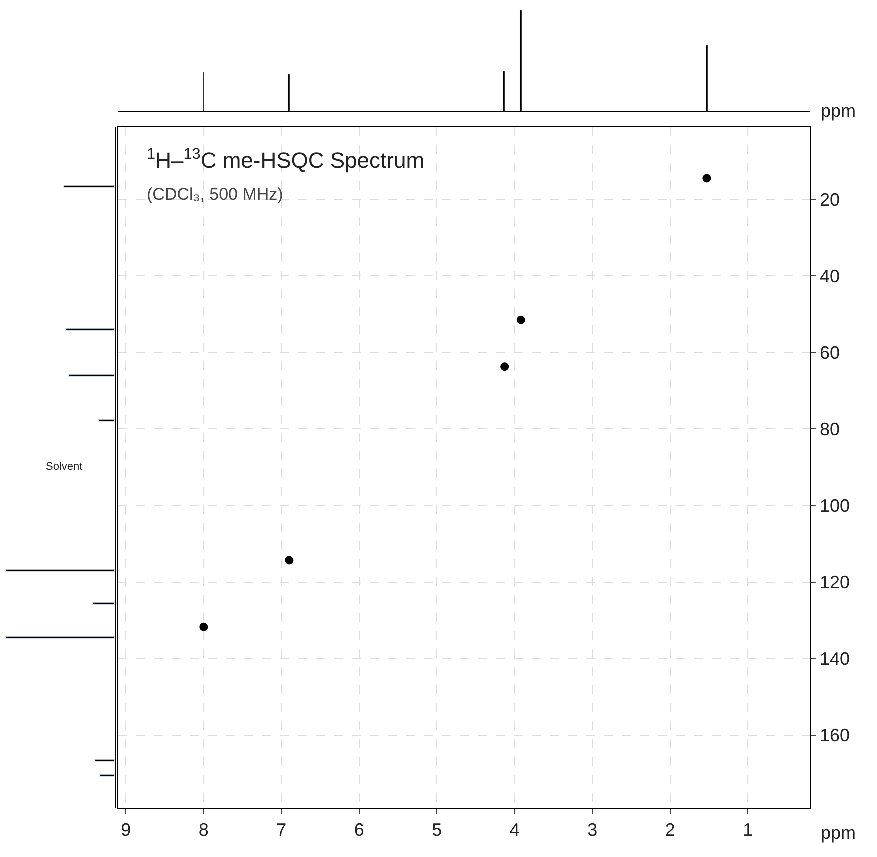 This screenshot has width=877, height=857. I want to click on y-tick-label: 20, so click(830, 200).